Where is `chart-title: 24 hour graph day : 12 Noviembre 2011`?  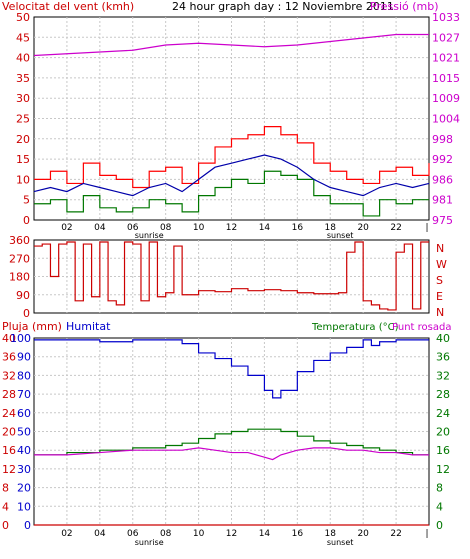 chart-title: 24 hour graph day : 12 Noviembre 2011 is located at coordinates (283, 6).